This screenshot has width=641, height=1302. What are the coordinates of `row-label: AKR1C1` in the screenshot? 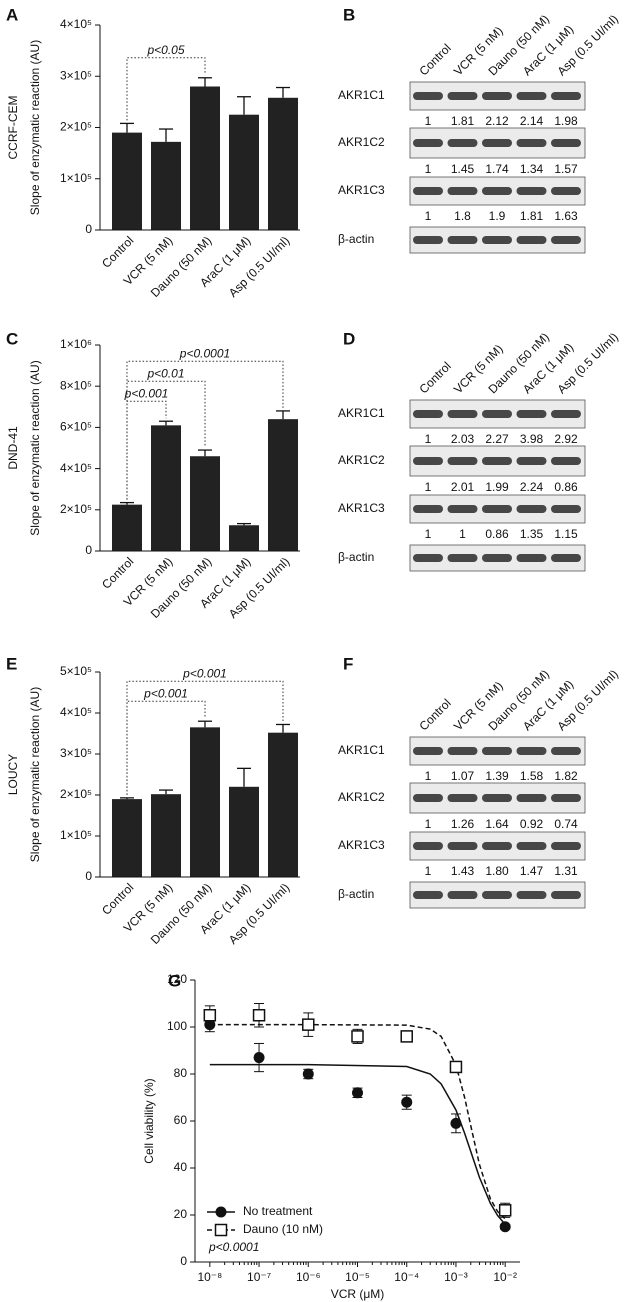 It's located at (361, 413).